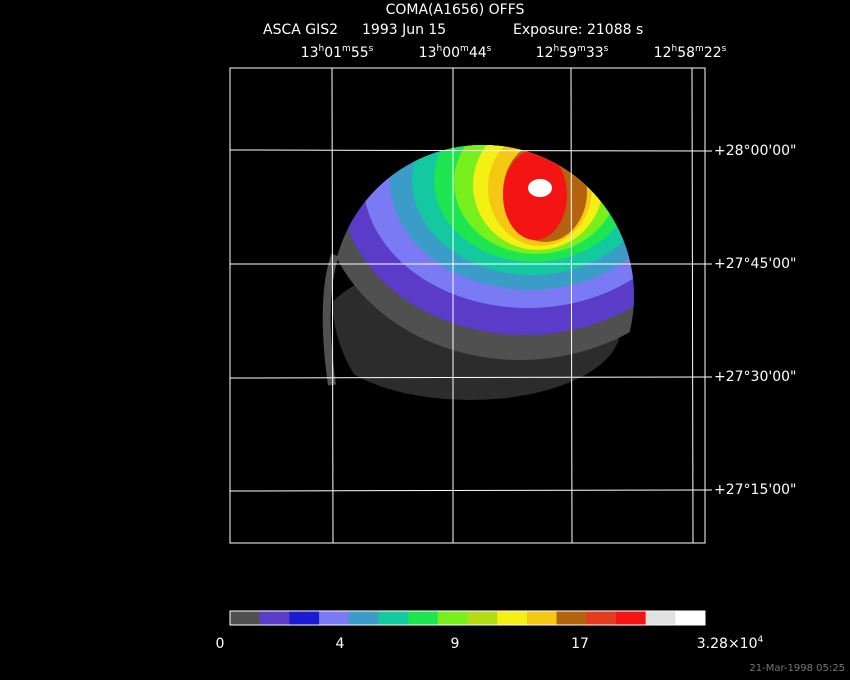 The height and width of the screenshot is (680, 850). I want to click on ra-label: 13h01m55s, so click(337, 53).